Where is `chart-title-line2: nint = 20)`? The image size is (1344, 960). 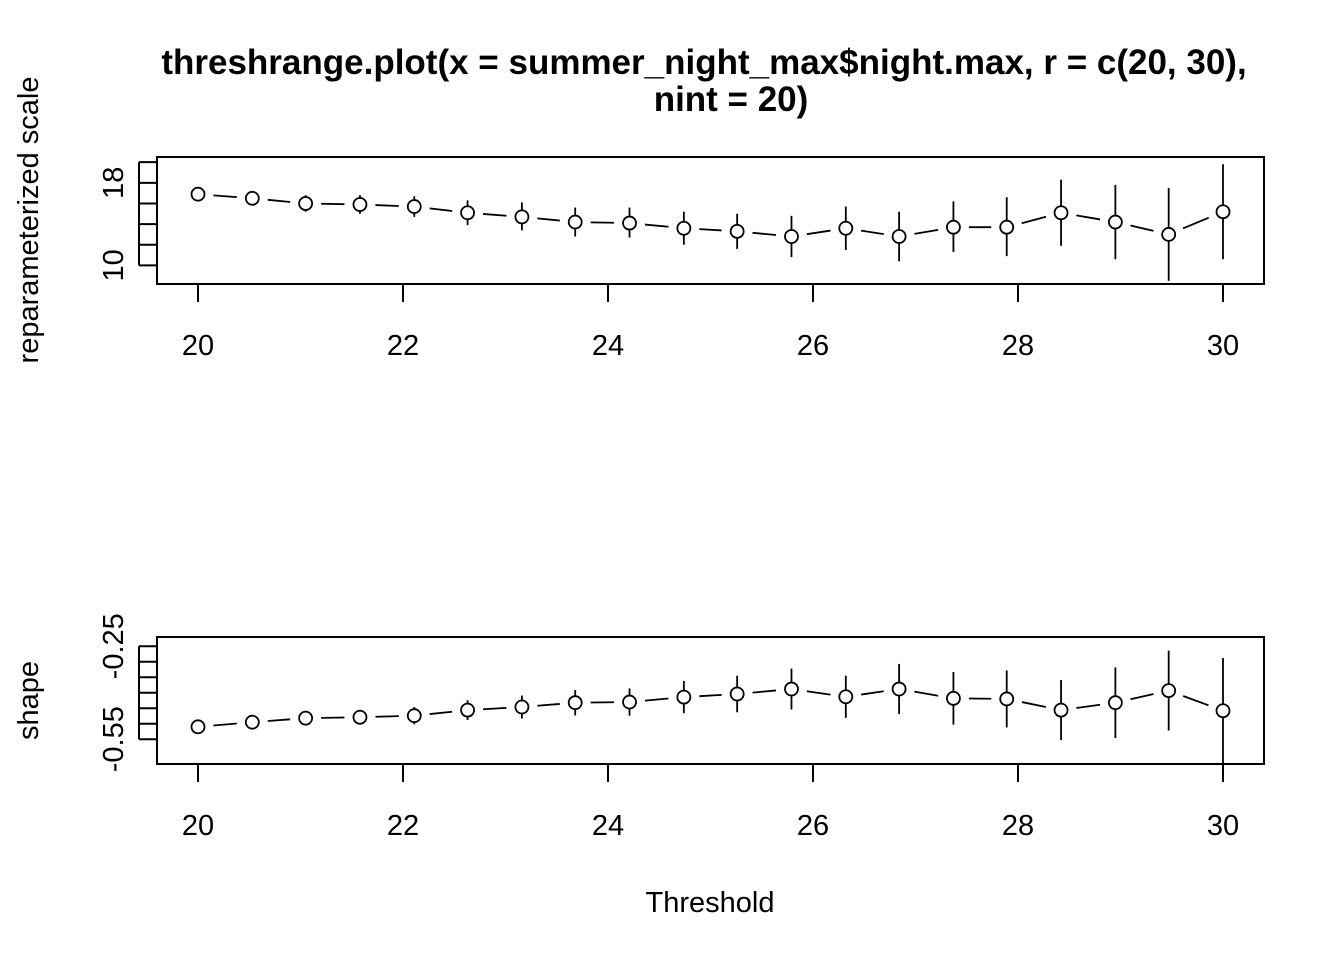 chart-title-line2: nint = 20) is located at coordinates (731, 99).